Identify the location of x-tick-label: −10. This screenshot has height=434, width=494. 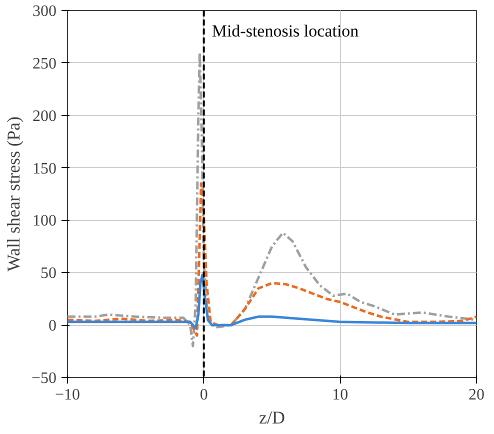
(67, 395).